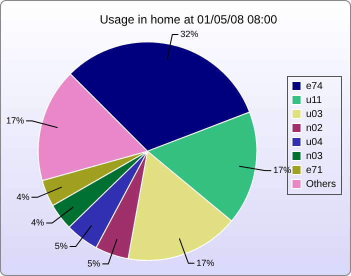 The width and height of the screenshot is (351, 276). What do you see at coordinates (315, 170) in the screenshot?
I see `legend-label: e71` at bounding box center [315, 170].